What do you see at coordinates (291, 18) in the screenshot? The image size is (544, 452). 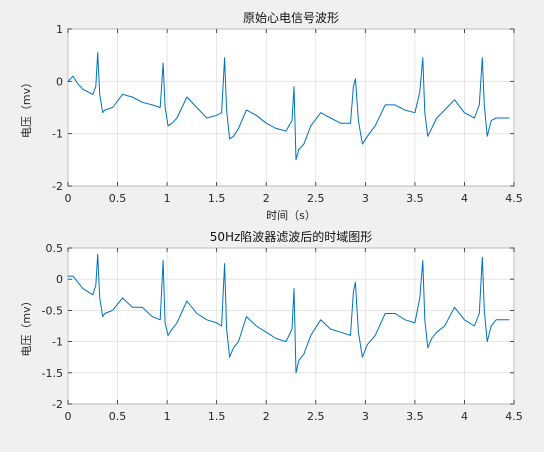 I see `chart-title: 原始心电信号波形` at bounding box center [291, 18].